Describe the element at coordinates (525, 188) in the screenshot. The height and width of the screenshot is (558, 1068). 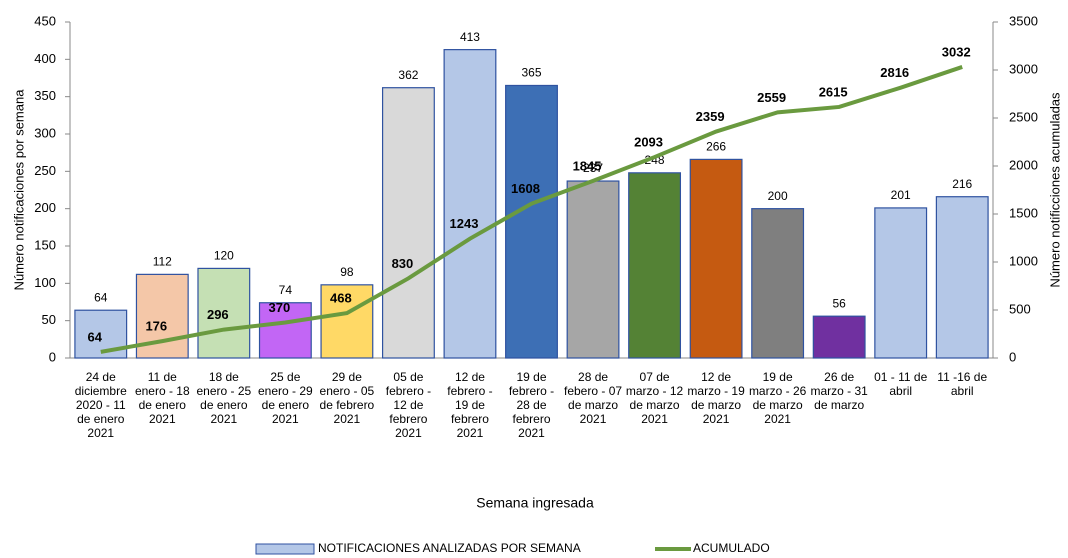
I see `line-value-label: 1608` at that location.